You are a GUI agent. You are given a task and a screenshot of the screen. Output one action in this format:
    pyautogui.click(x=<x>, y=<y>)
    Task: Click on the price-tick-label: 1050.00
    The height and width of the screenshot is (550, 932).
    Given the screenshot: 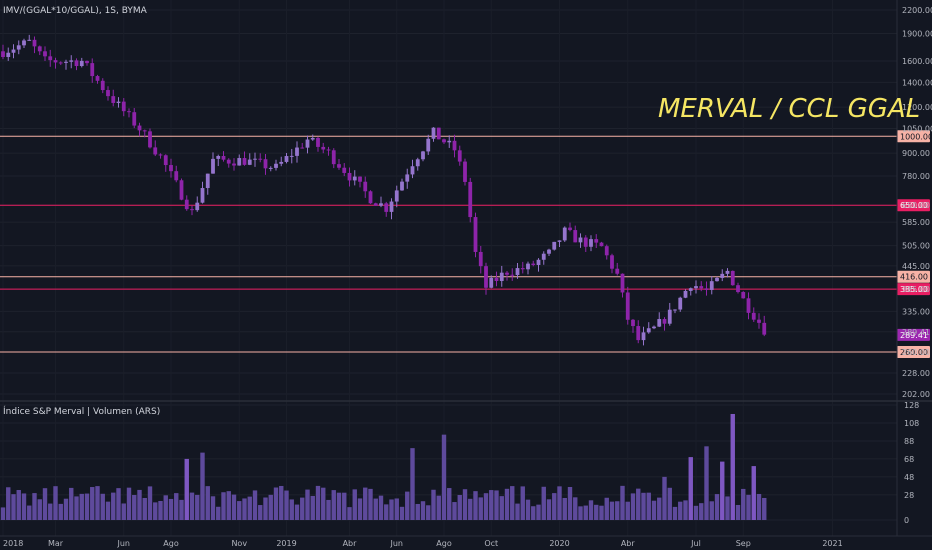 What is the action you would take?
    pyautogui.click(x=917, y=128)
    